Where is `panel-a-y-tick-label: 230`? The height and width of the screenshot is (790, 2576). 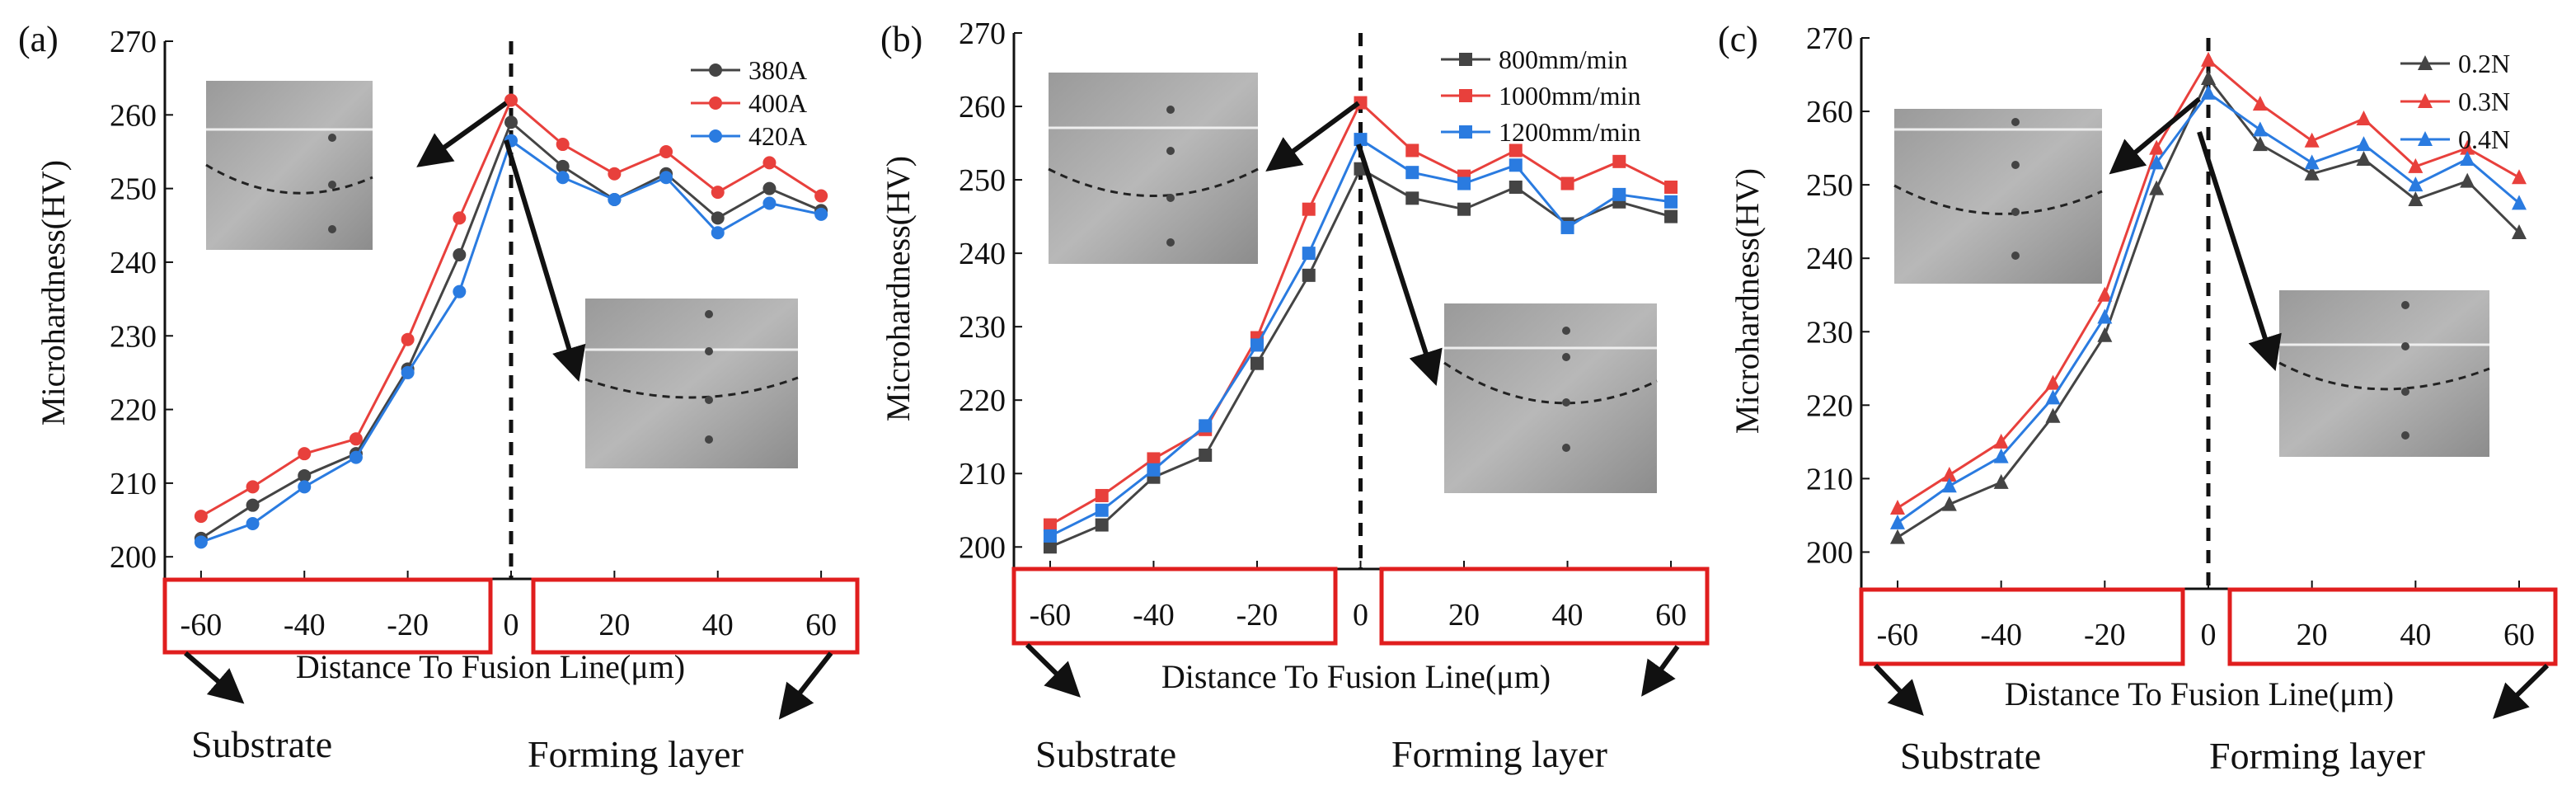 panel-a-y-tick-label: 230 is located at coordinates (133, 336).